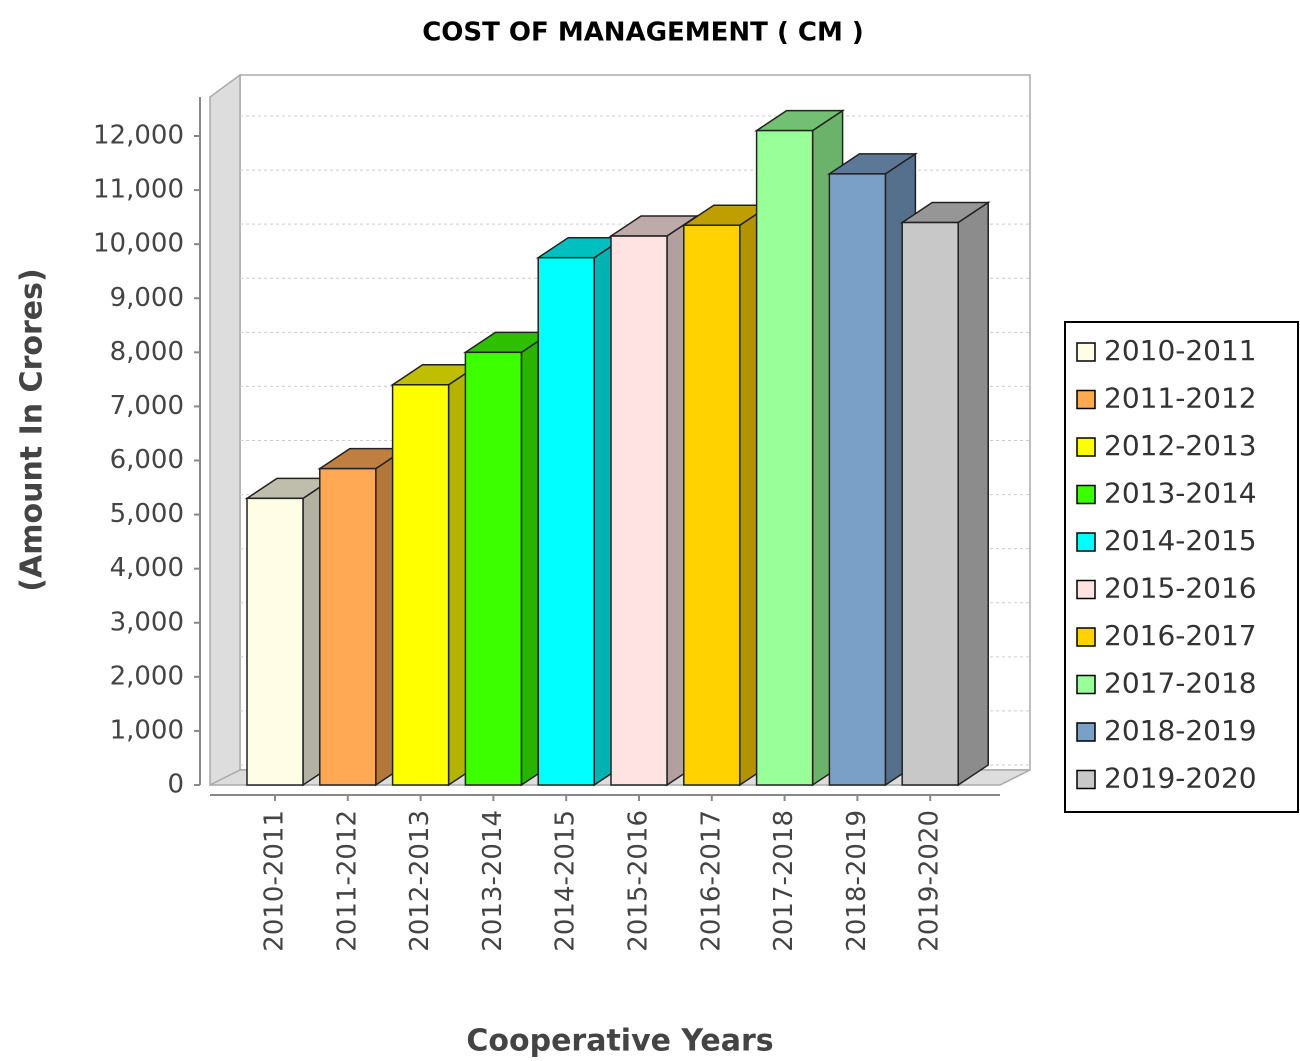 Image resolution: width=1300 pixels, height=1061 pixels. What do you see at coordinates (147, 676) in the screenshot?
I see `y-tick-label: 2,000` at bounding box center [147, 676].